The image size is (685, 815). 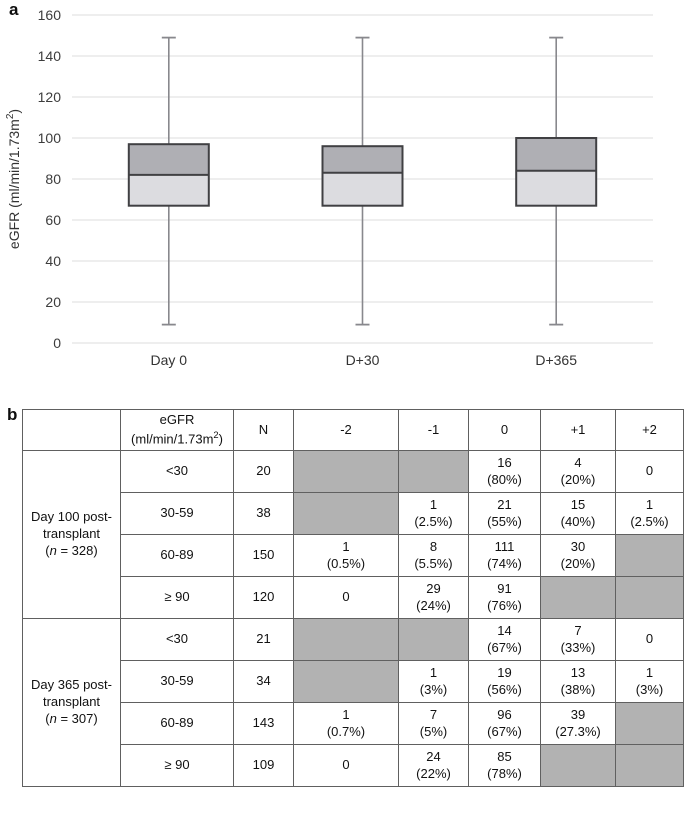 I want to click on transition-cell: 14 (67%), so click(x=504, y=640).